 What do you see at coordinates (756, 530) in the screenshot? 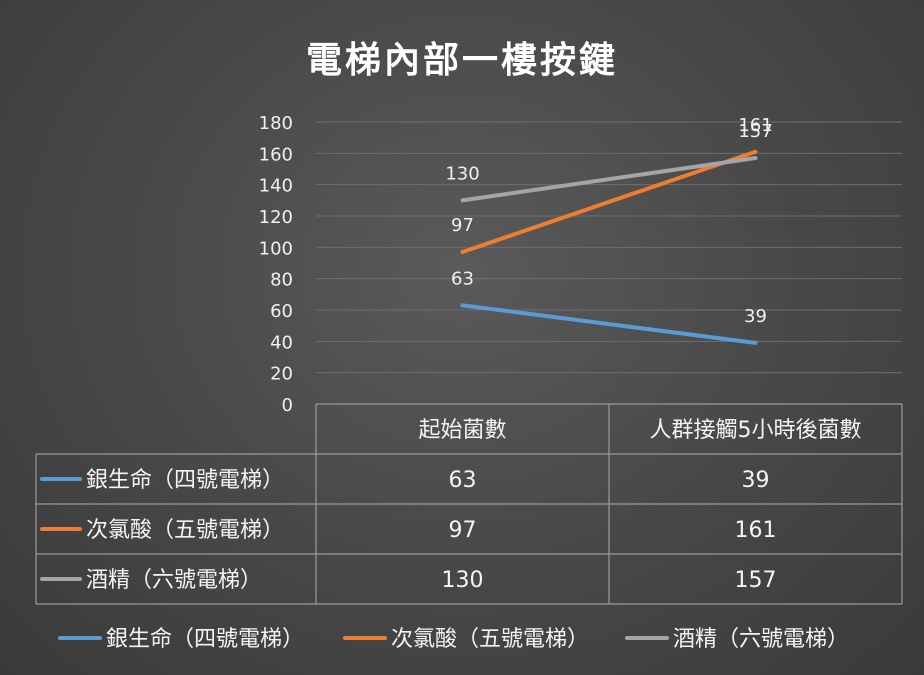
I see `table-cell-value: 161` at bounding box center [756, 530].